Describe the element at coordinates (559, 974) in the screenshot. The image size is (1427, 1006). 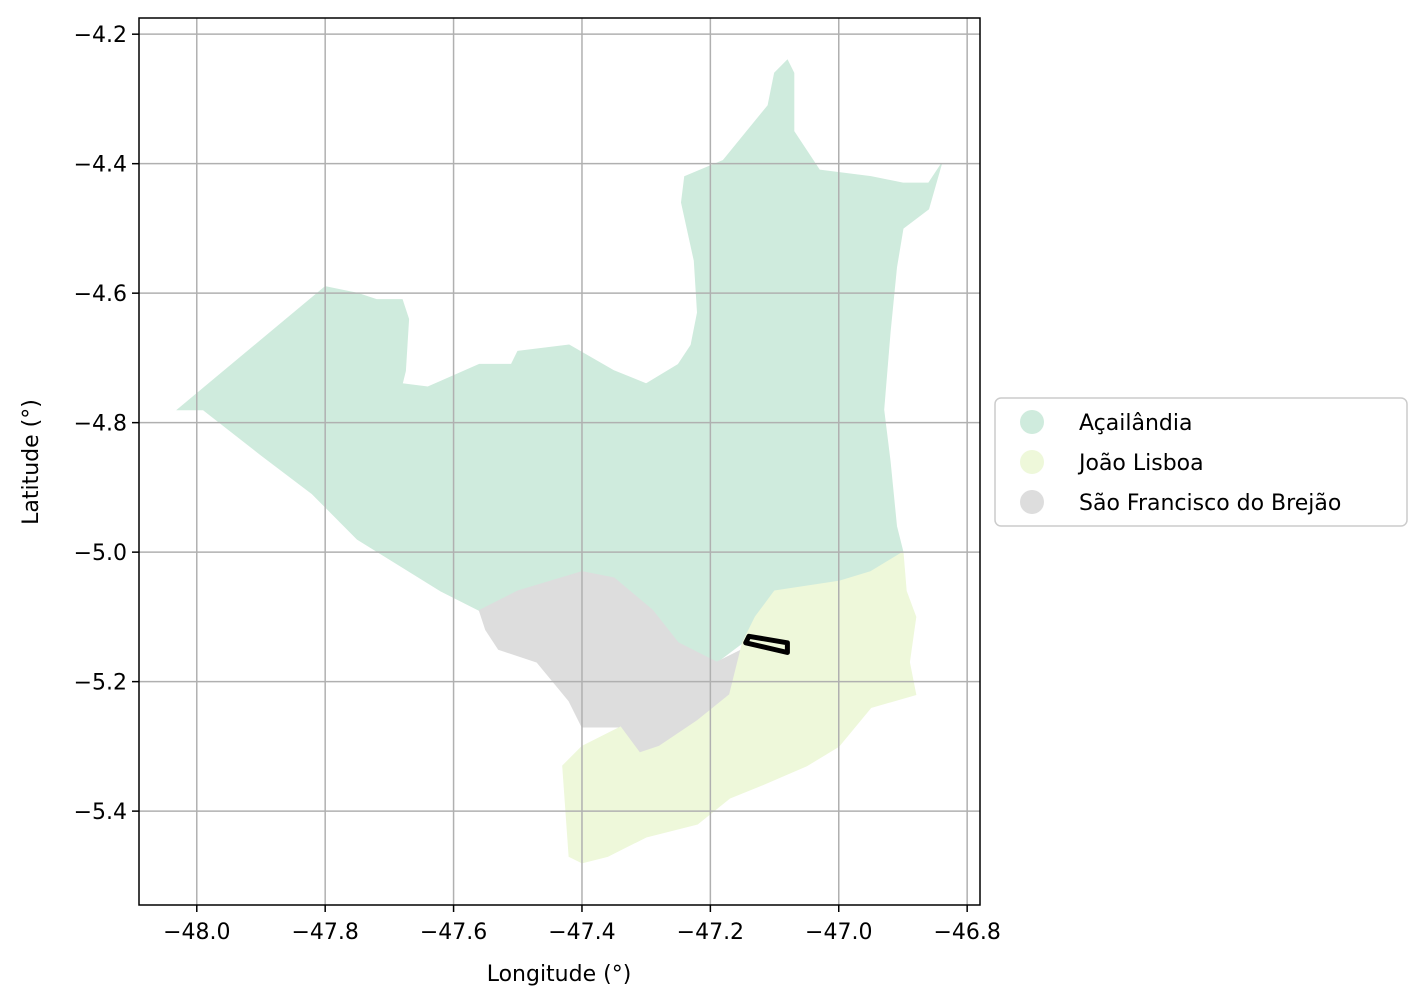
I see `x-axis-label: Longitude (°)` at that location.